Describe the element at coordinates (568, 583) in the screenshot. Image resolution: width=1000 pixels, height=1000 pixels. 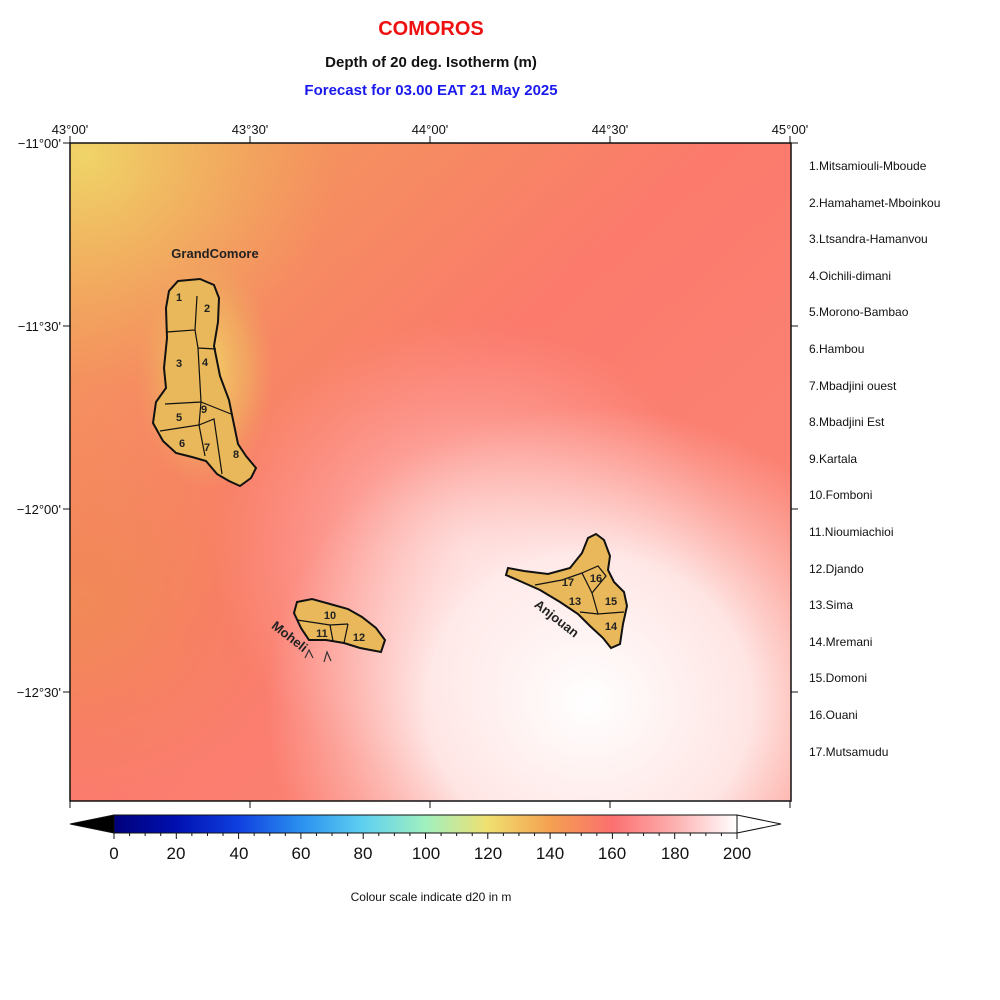
I see `region-number-17: 17` at that location.